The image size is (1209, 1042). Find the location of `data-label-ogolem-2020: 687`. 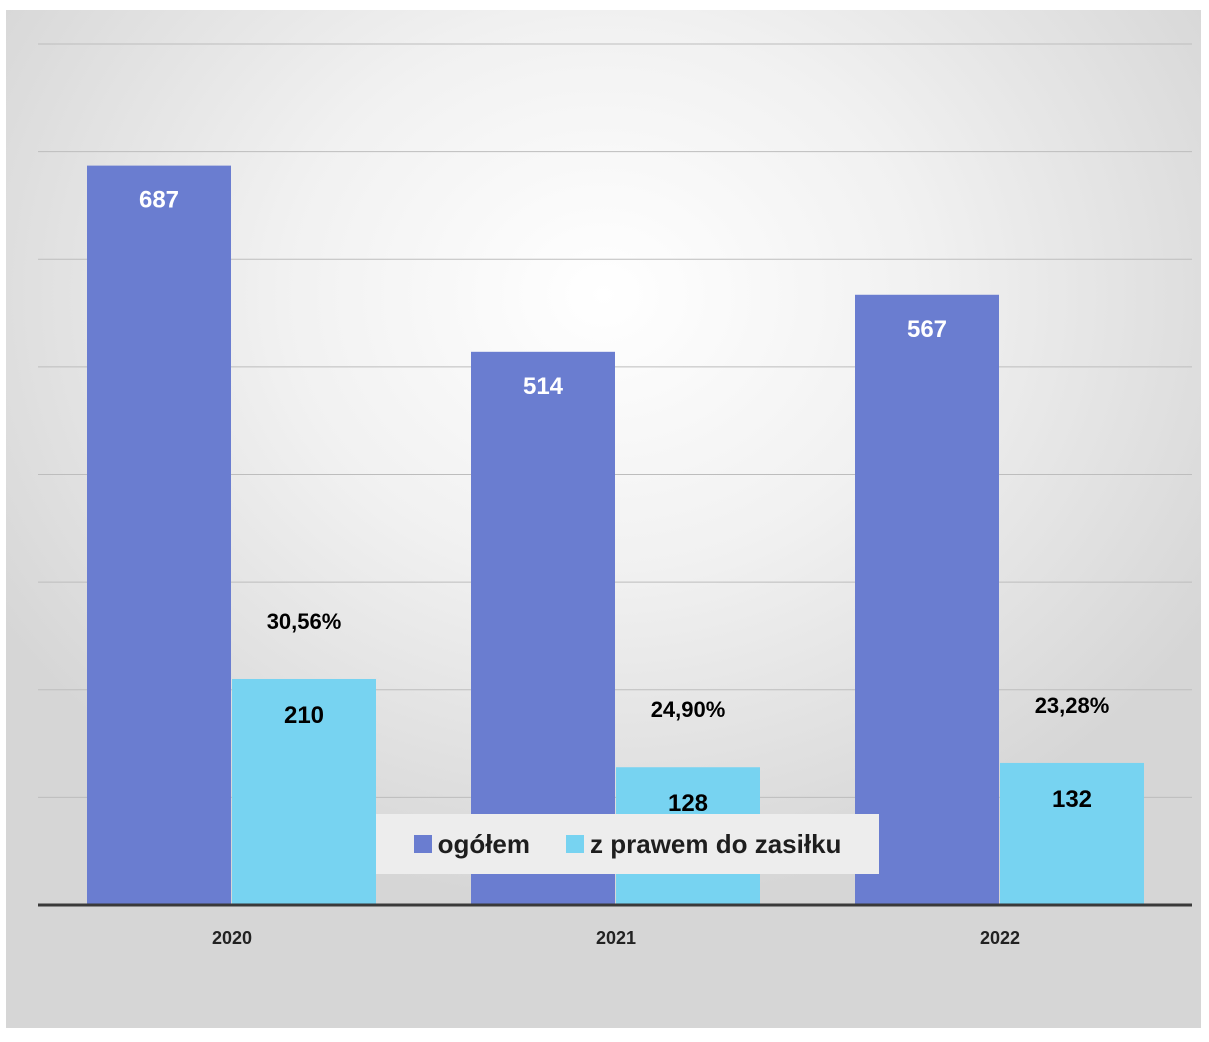

data-label-ogolem-2020: 687 is located at coordinates (159, 200).